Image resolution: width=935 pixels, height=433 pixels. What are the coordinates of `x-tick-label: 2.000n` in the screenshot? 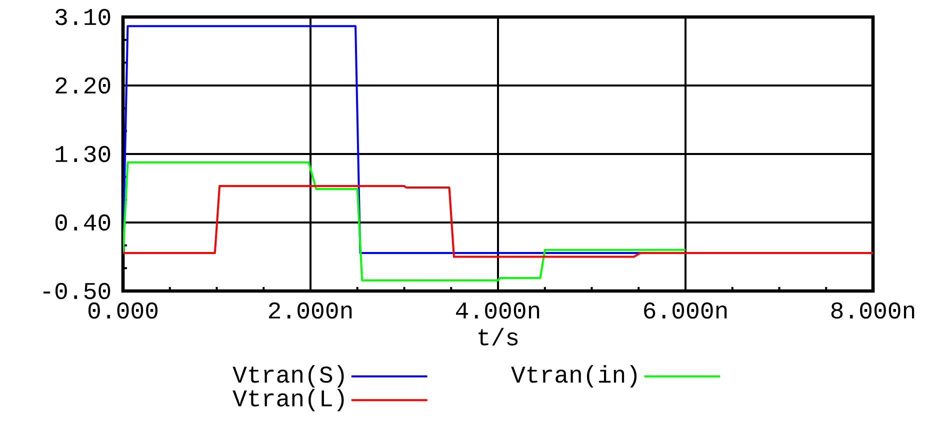 It's located at (310, 310).